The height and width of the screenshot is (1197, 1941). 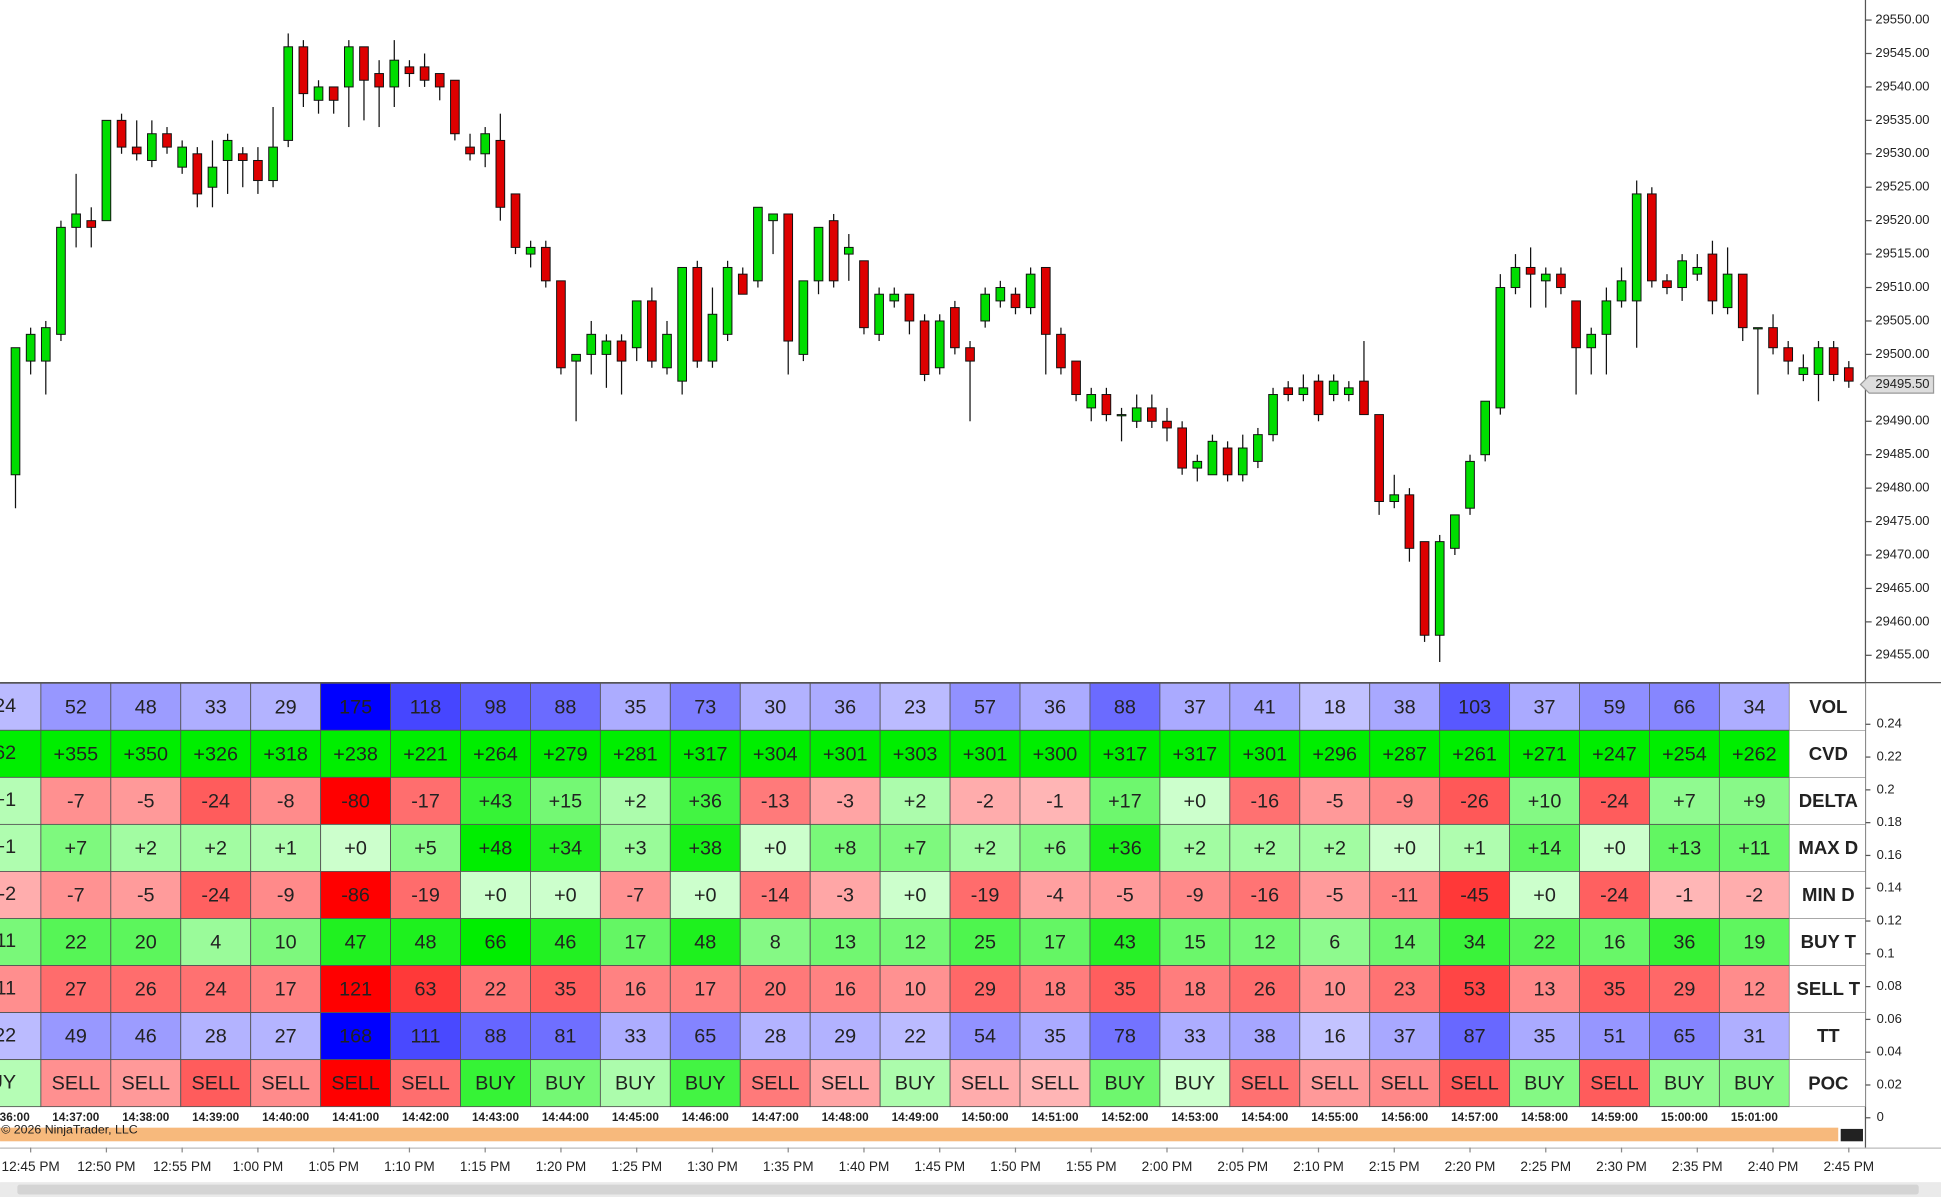 I want to click on cell-text: -17, so click(x=425, y=801).